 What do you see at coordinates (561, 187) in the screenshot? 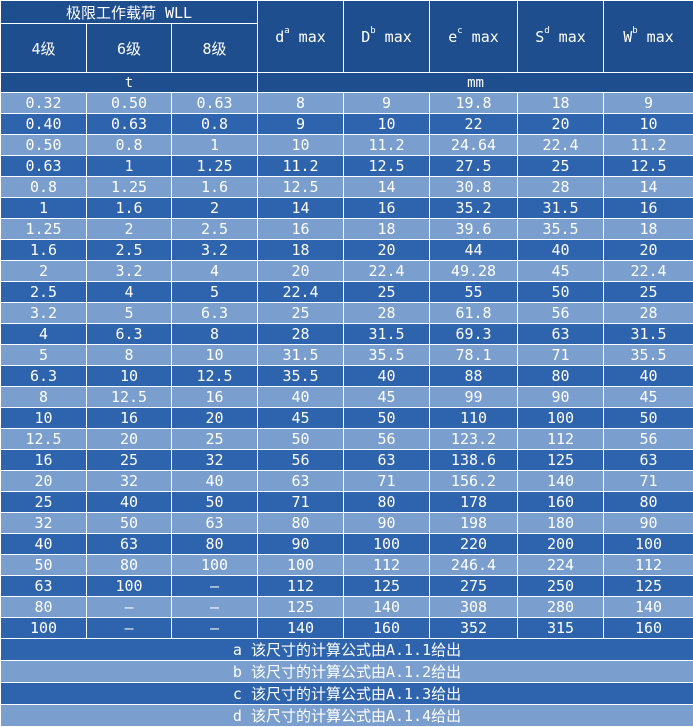
I see `table-cell: 28` at bounding box center [561, 187].